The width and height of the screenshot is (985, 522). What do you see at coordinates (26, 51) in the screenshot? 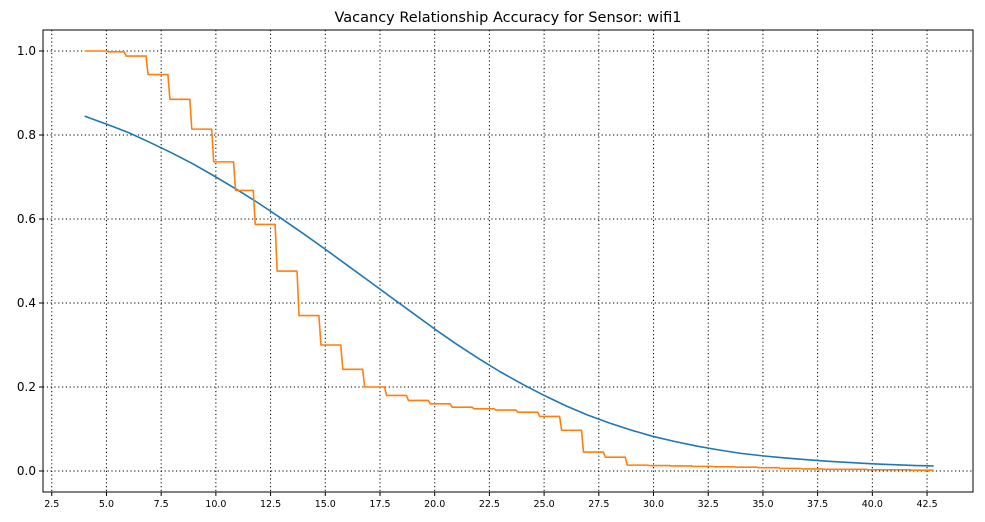
I see `y-tick-label: 1.0` at bounding box center [26, 51].